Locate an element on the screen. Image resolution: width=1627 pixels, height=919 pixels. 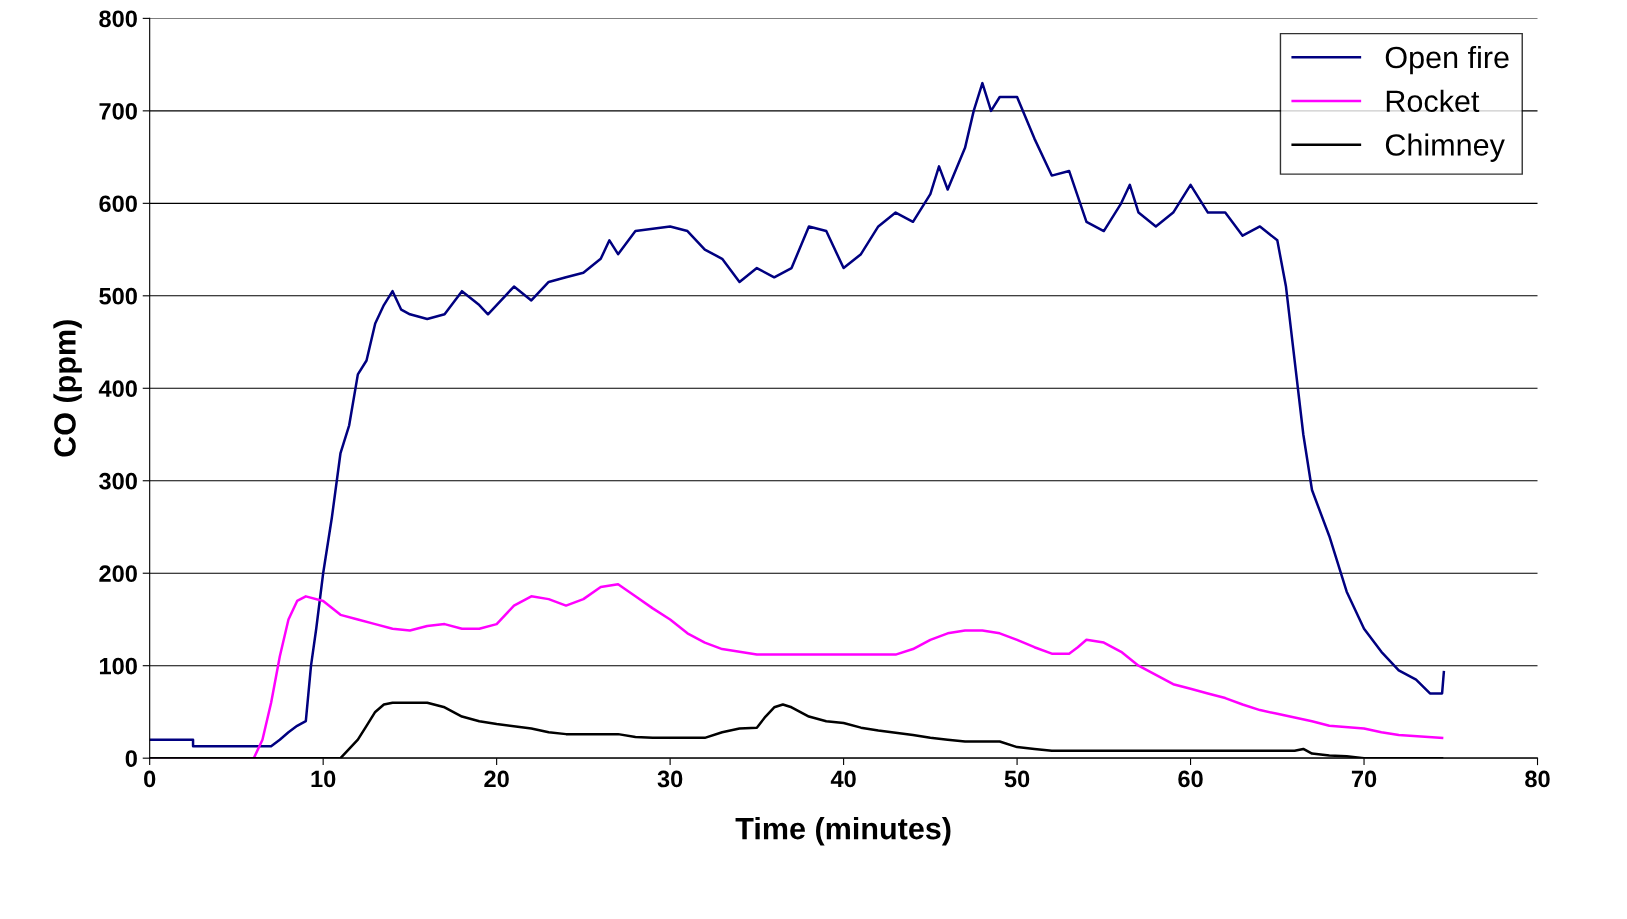
y-tick-label: 800 is located at coordinates (118, 19).